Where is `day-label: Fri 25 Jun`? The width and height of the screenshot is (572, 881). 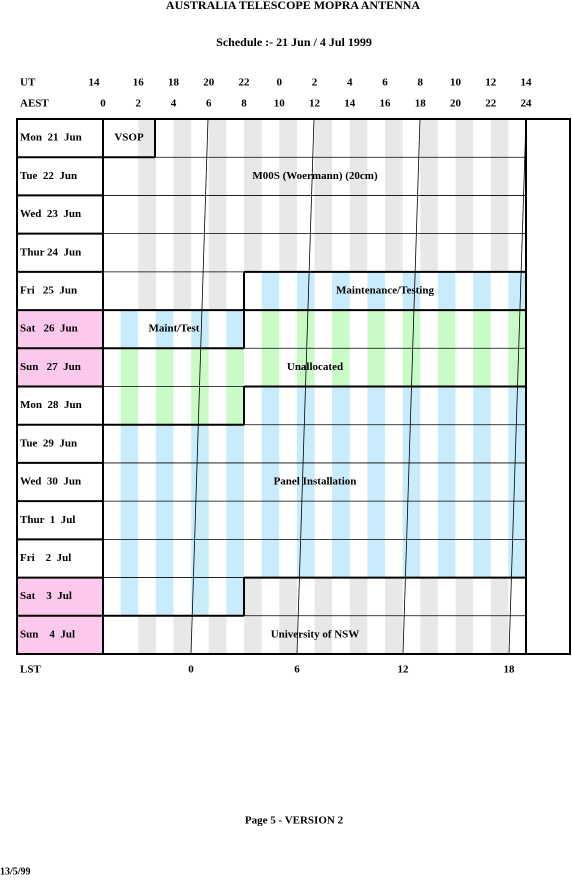
day-label: Fri 25 Jun is located at coordinates (48, 290).